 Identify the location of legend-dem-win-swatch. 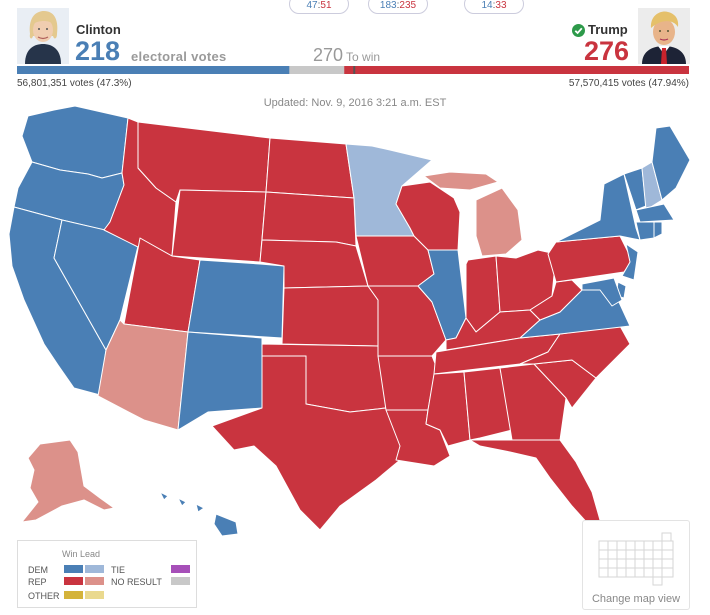
(73, 569).